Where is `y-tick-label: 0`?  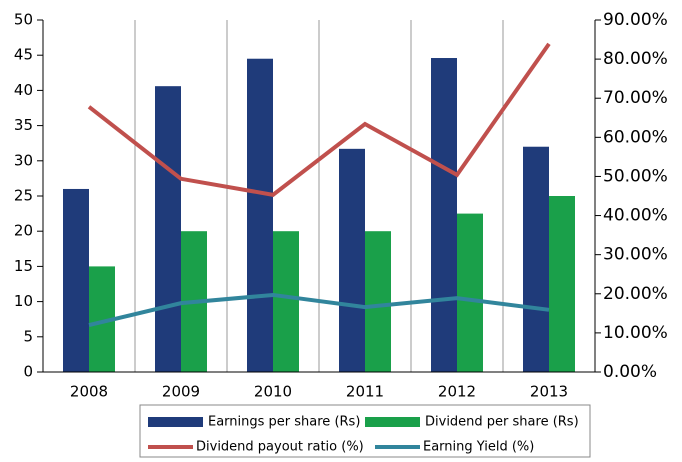 y-tick-label: 0 is located at coordinates (28, 372).